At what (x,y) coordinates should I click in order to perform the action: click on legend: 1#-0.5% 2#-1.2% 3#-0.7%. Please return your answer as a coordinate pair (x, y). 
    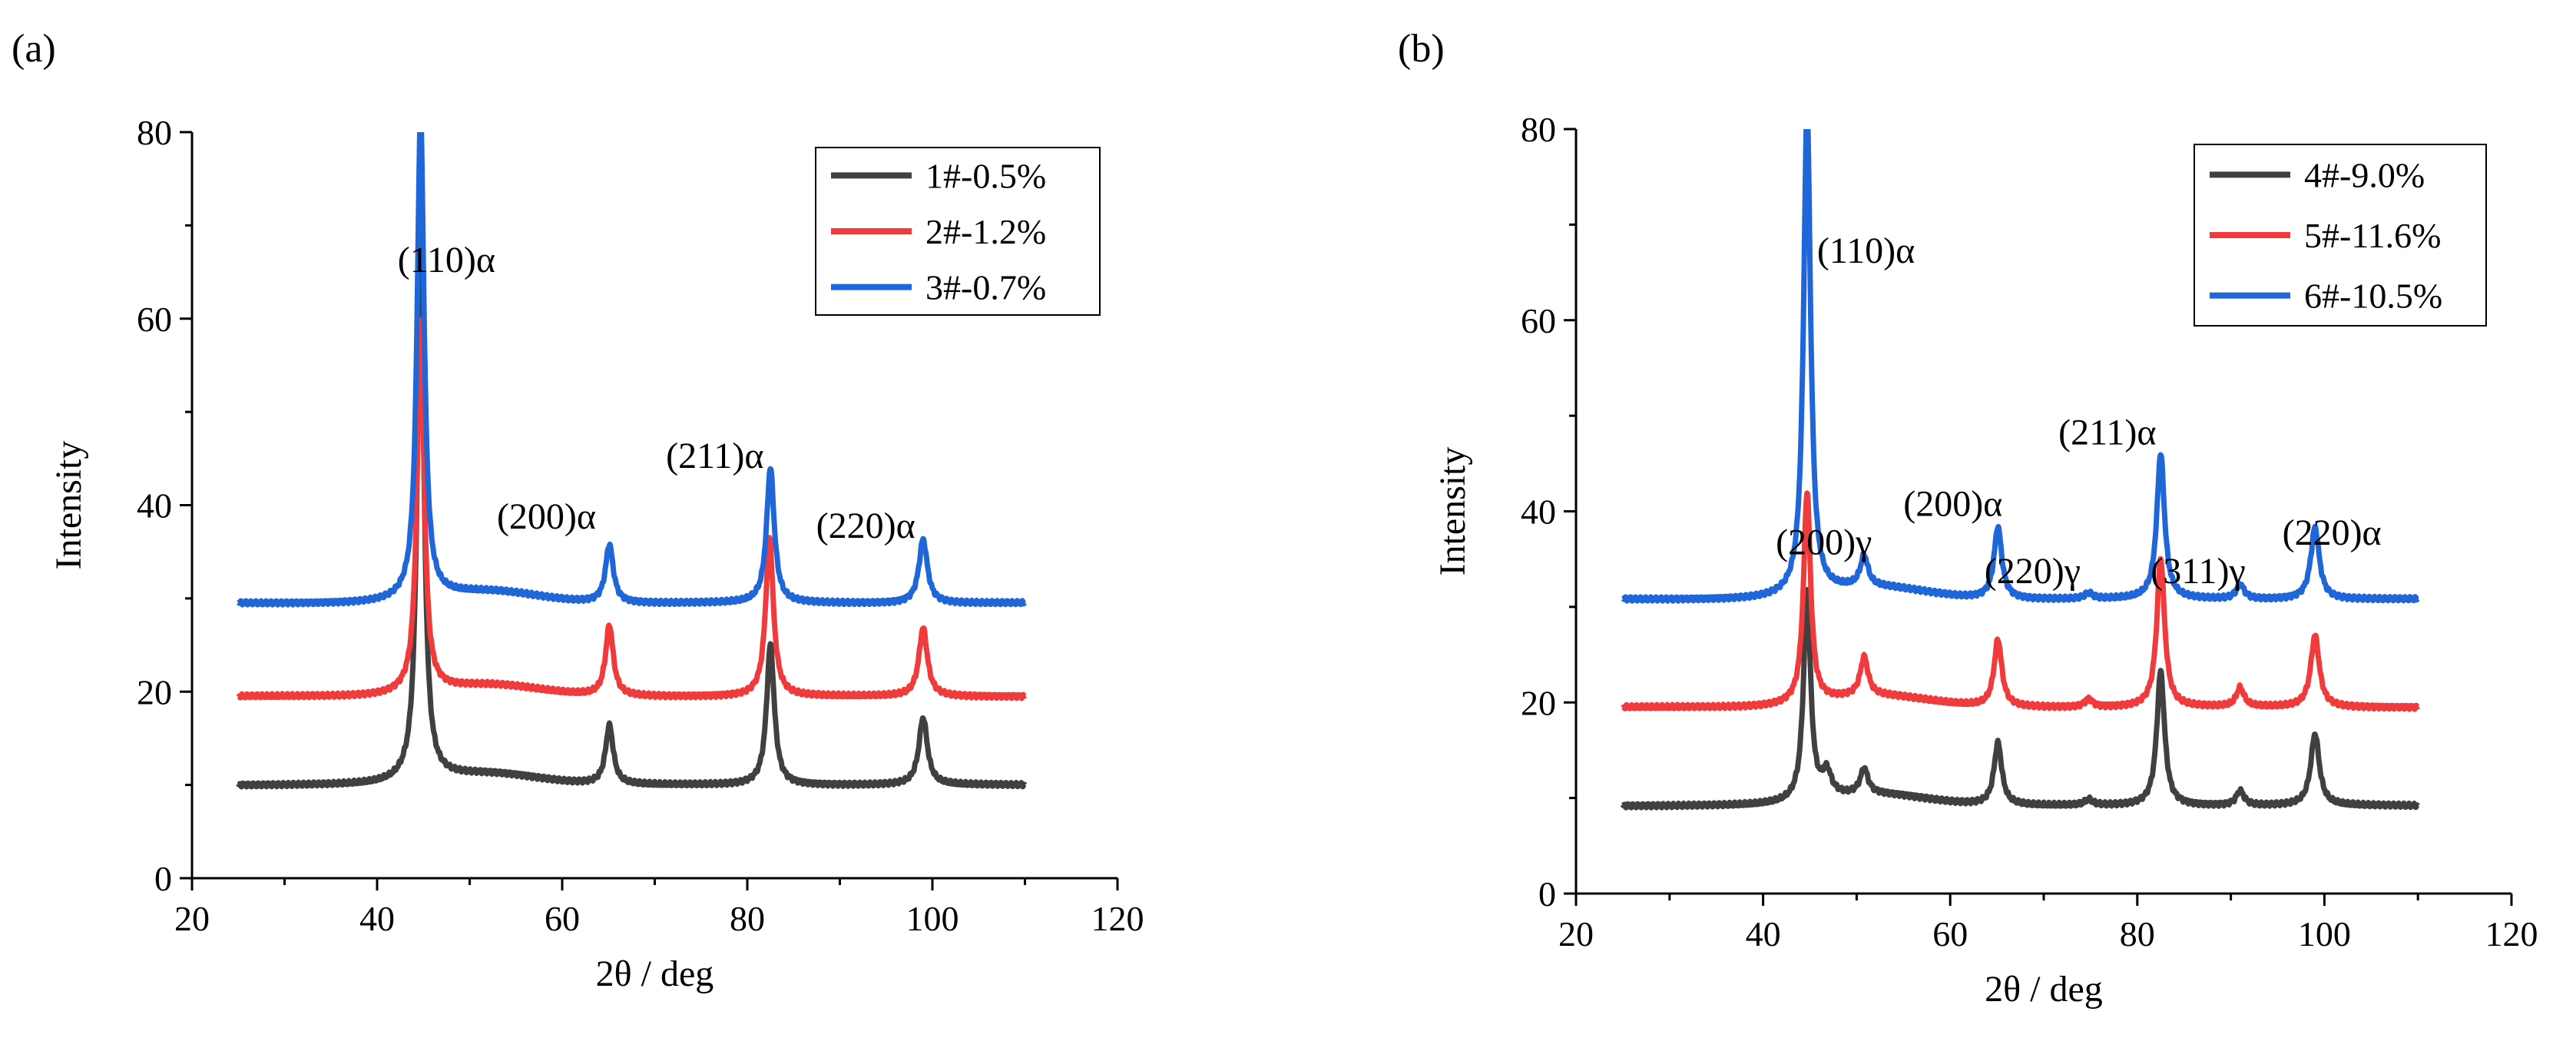
    Looking at the image, I should click on (958, 231).